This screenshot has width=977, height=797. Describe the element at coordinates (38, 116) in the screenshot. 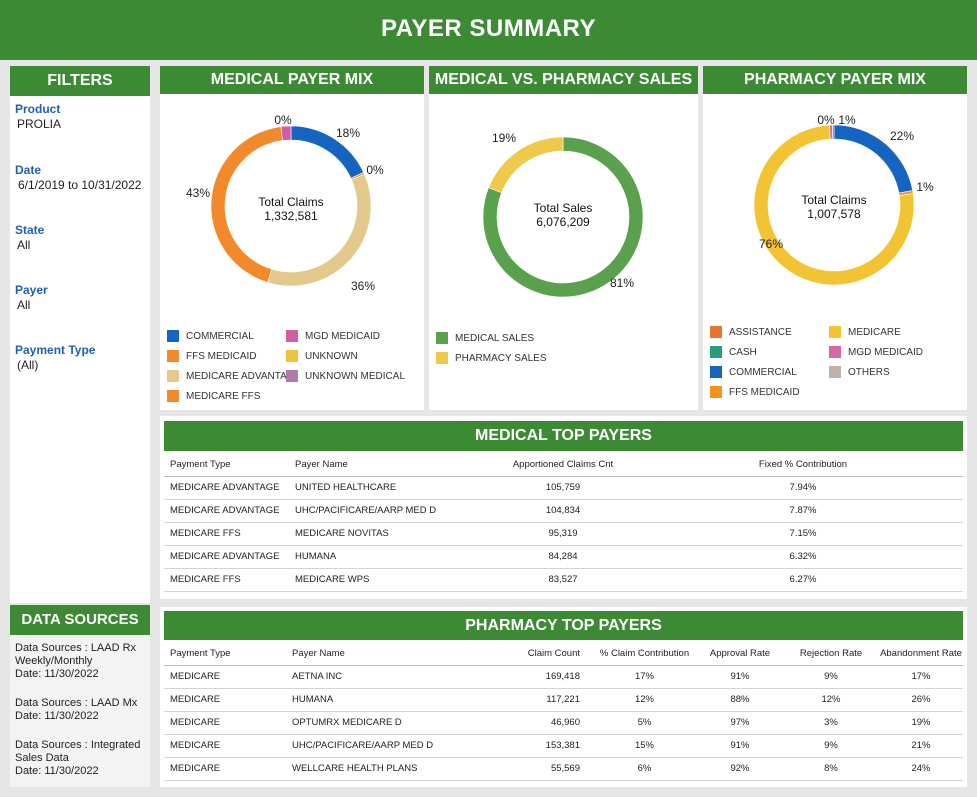

I see `filter-product: Product PROLIA` at that location.